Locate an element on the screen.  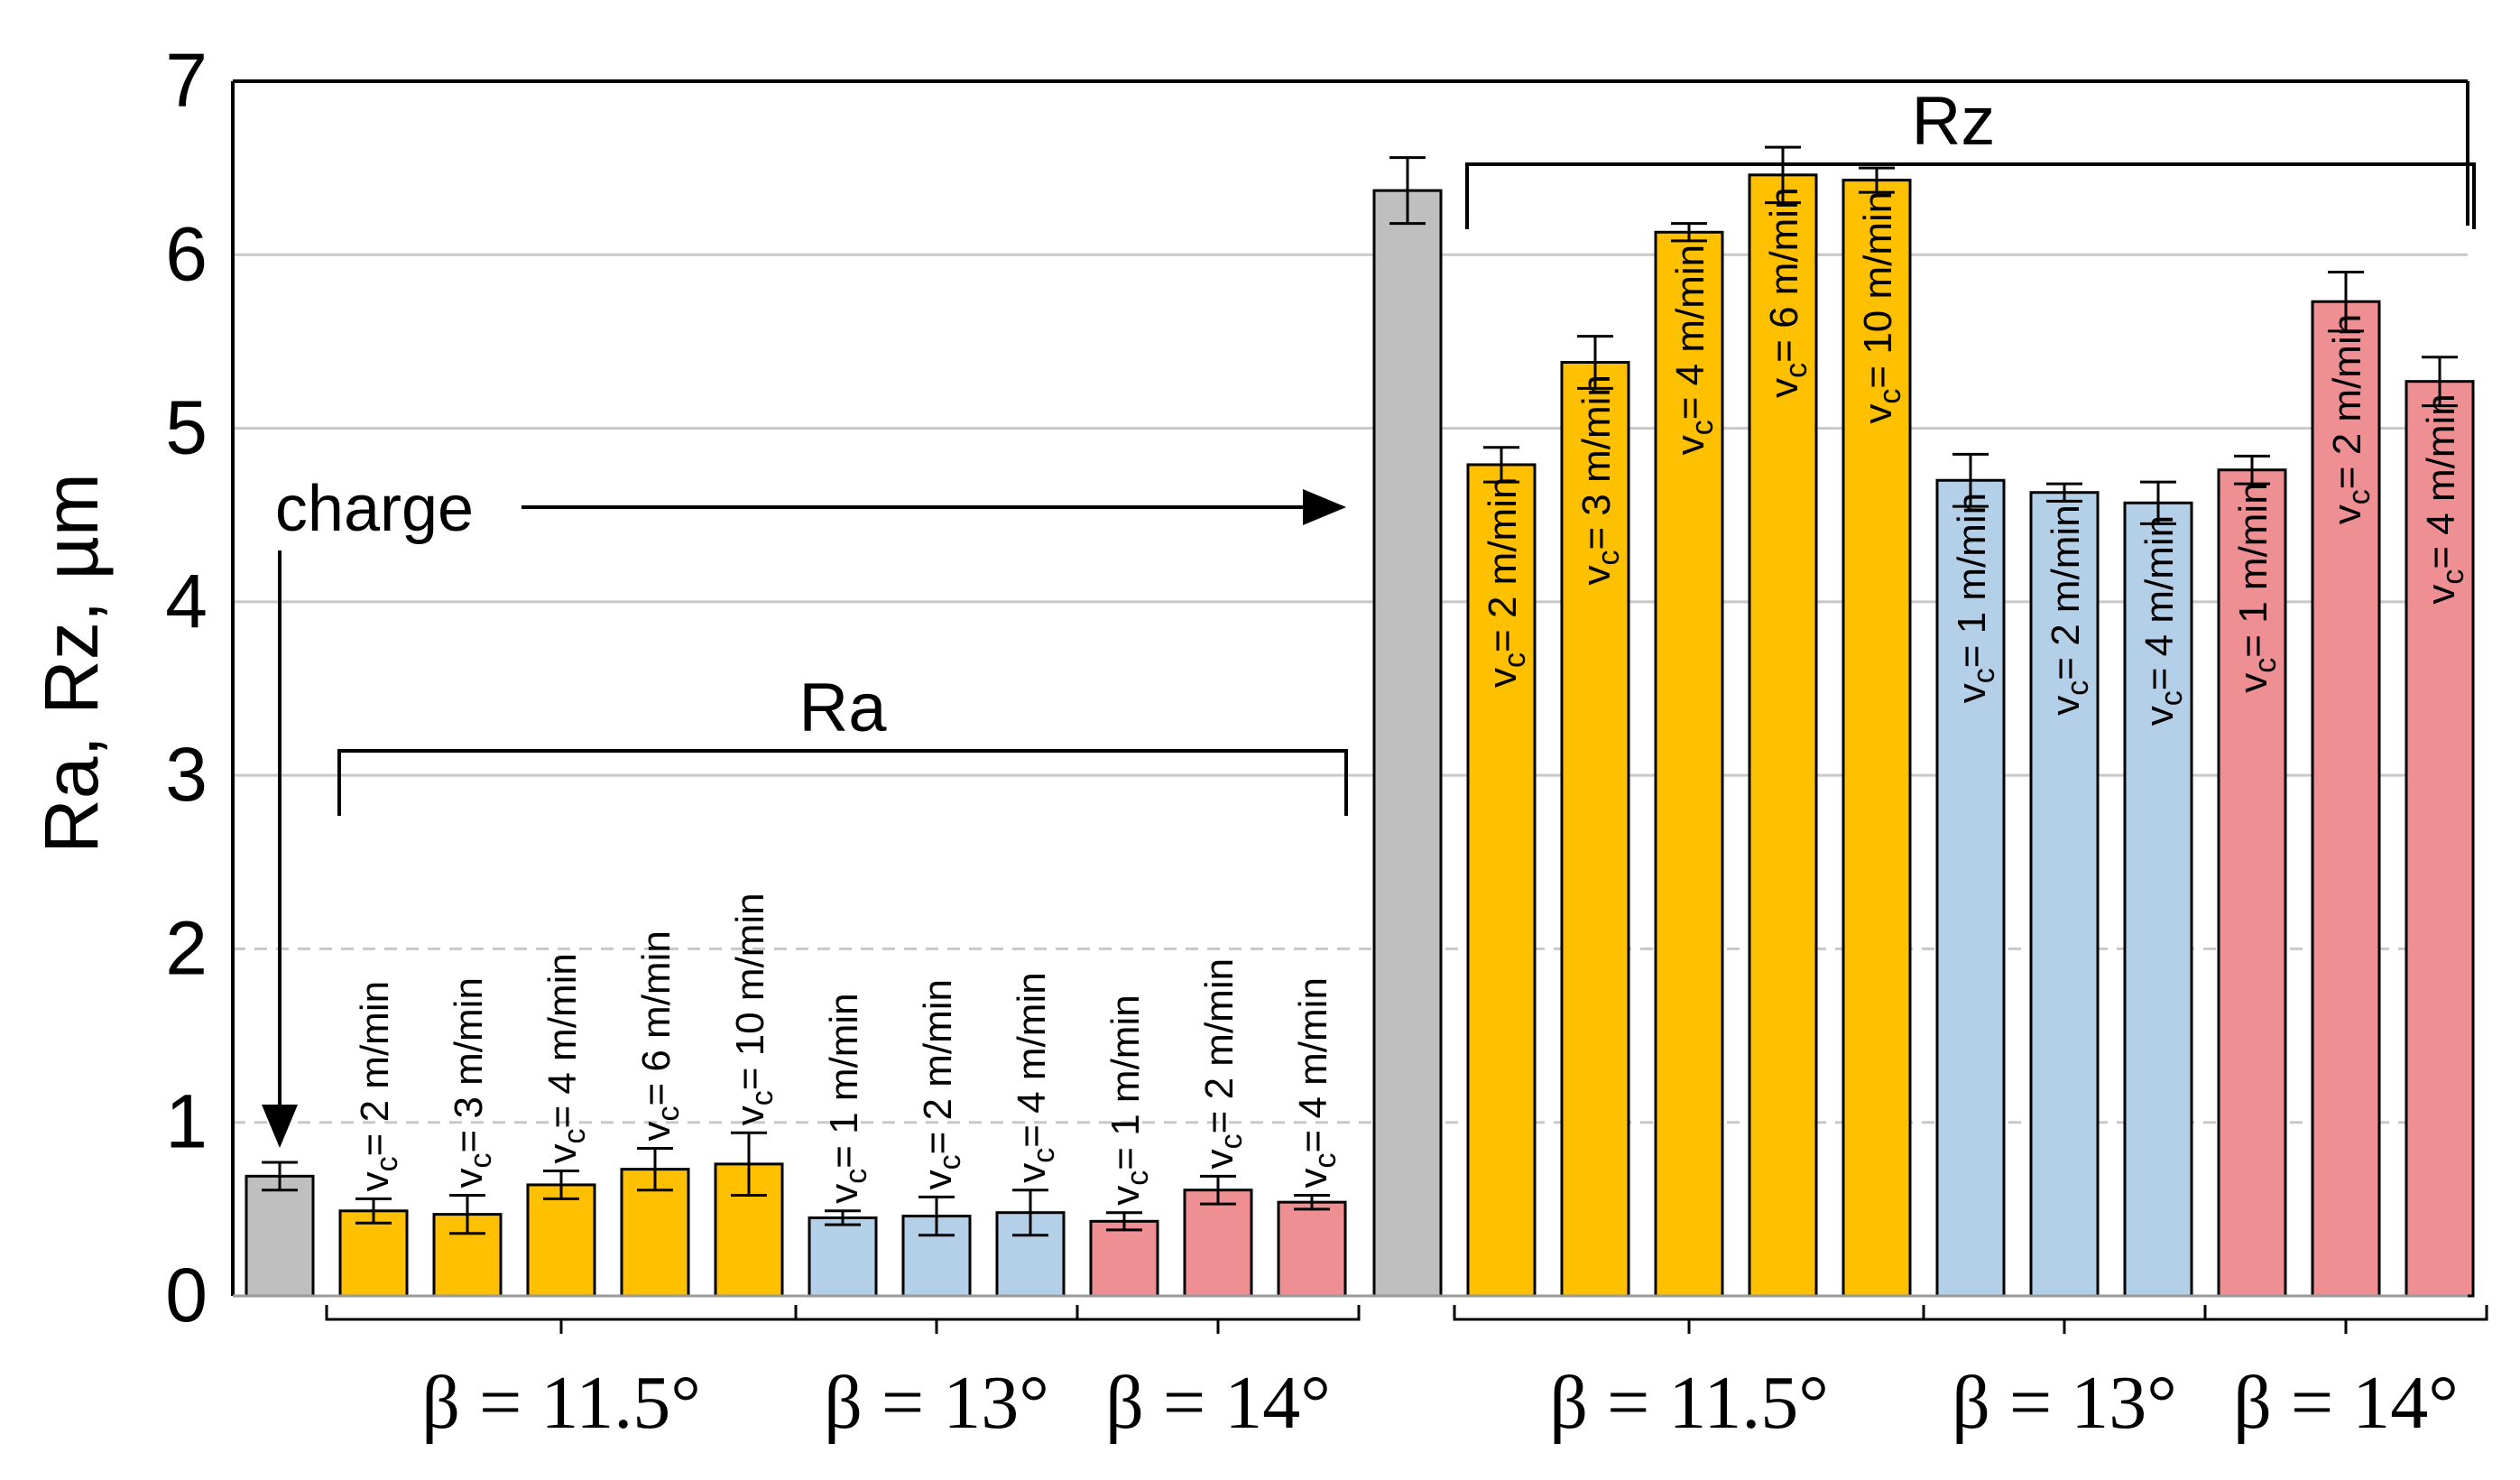
y-tick-label-5: 5 is located at coordinates (186, 427).